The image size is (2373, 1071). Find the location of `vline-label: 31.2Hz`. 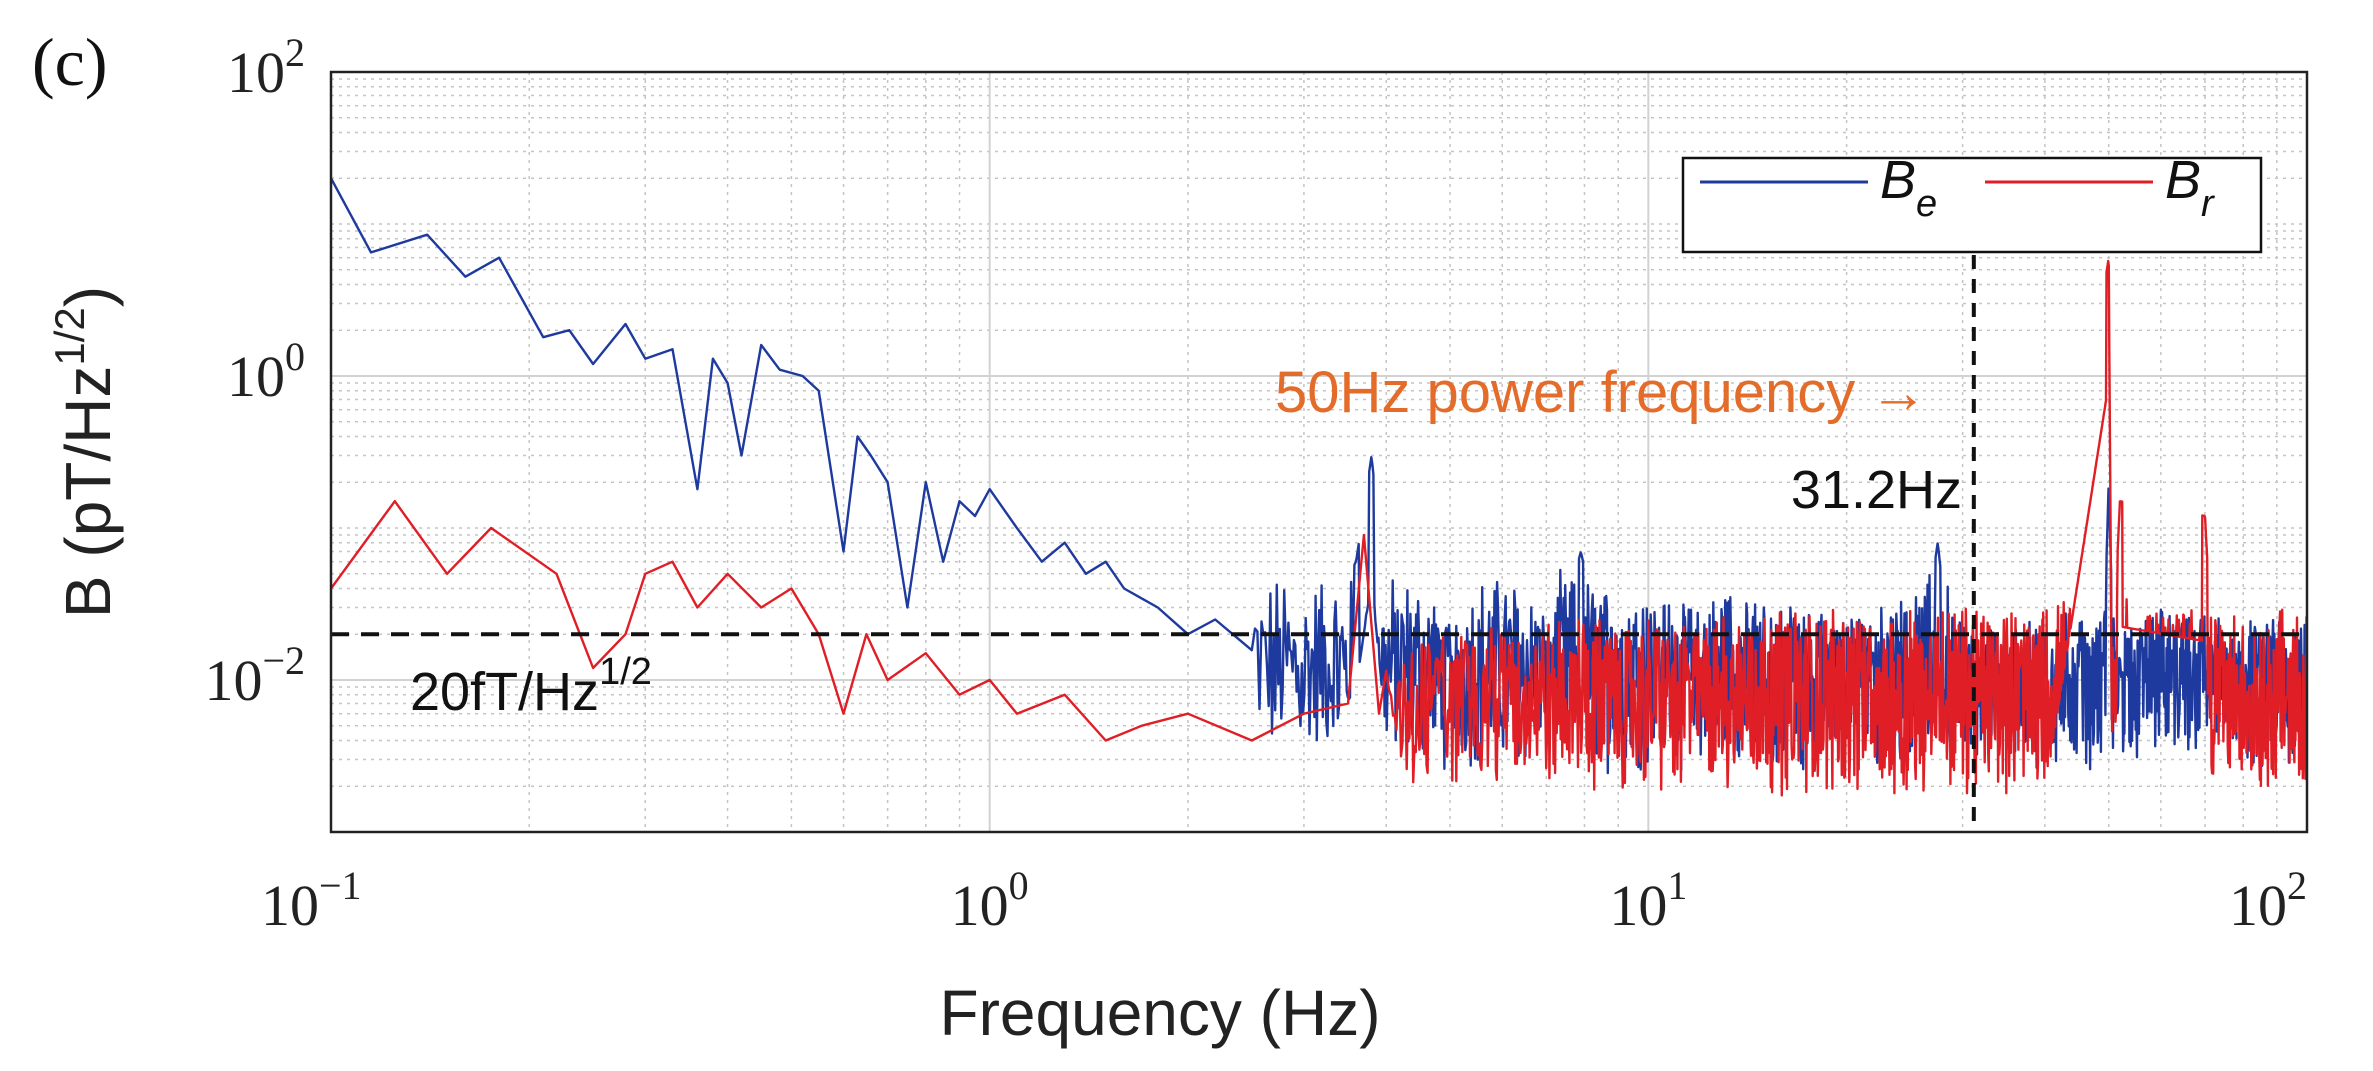

vline-label: 31.2Hz is located at coordinates (1876, 490).